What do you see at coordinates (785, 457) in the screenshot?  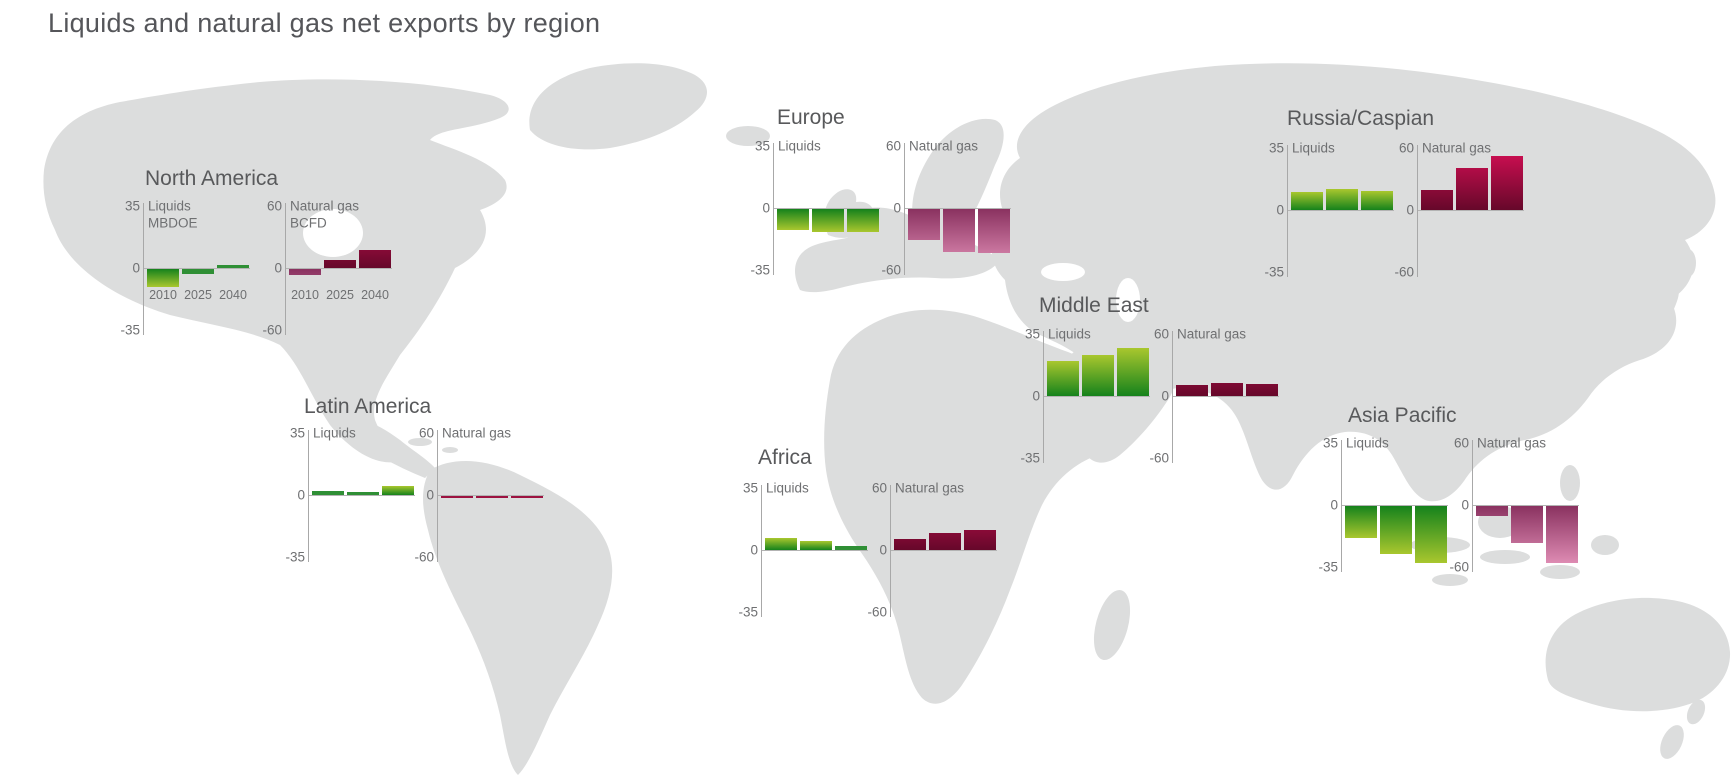 I see `region-title-africa: Africa` at bounding box center [785, 457].